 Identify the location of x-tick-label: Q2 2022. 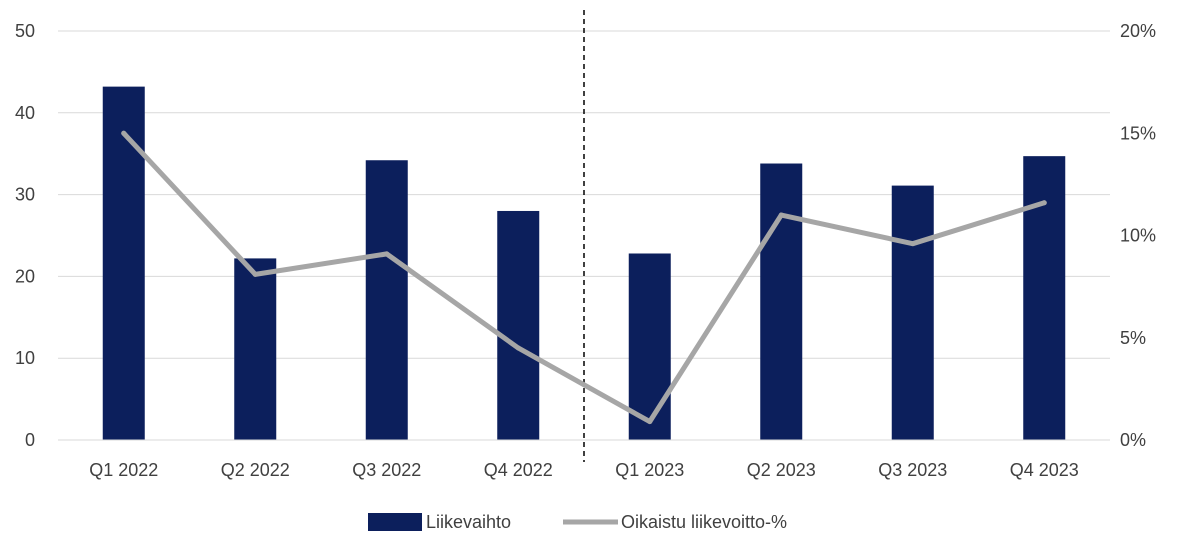
(255, 470).